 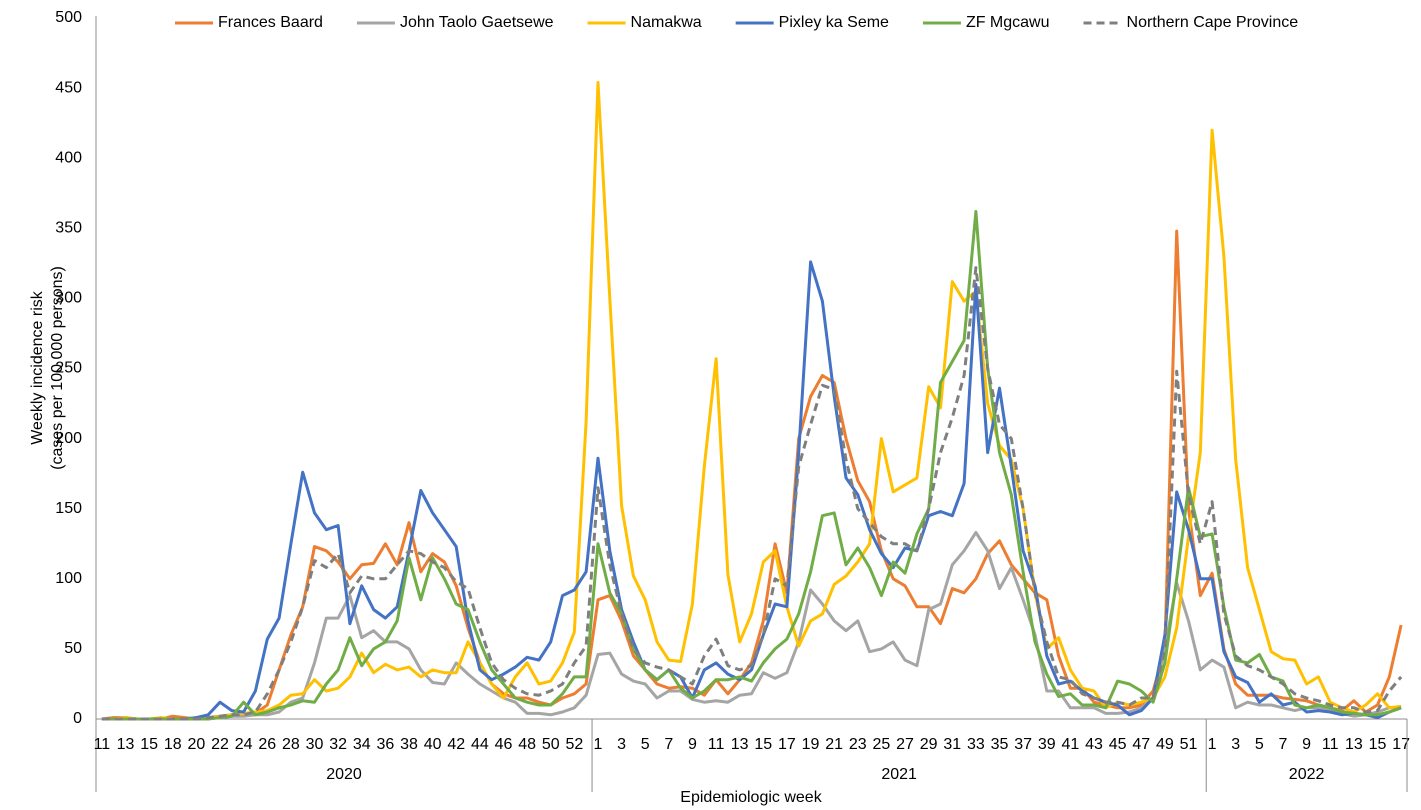 I want to click on y-tick-label: 100, so click(x=68, y=578).